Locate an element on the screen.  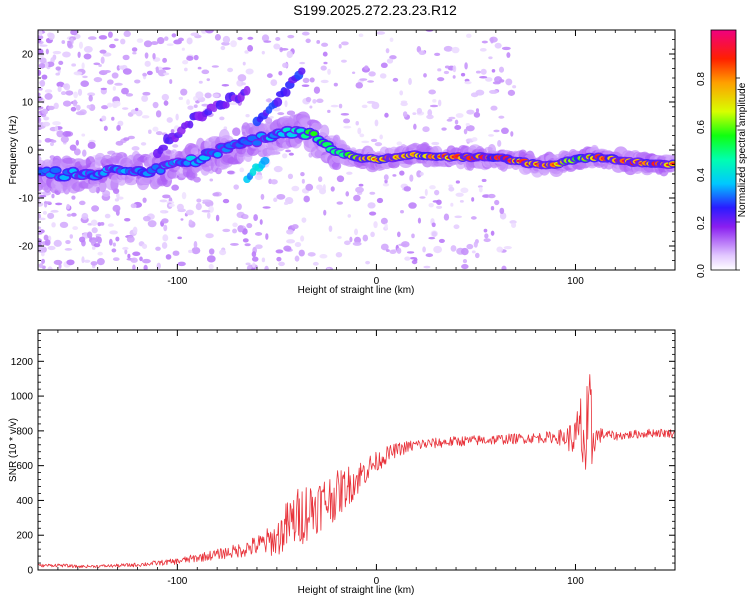
colorbar-tick-label: 0.6 is located at coordinates (701, 127).